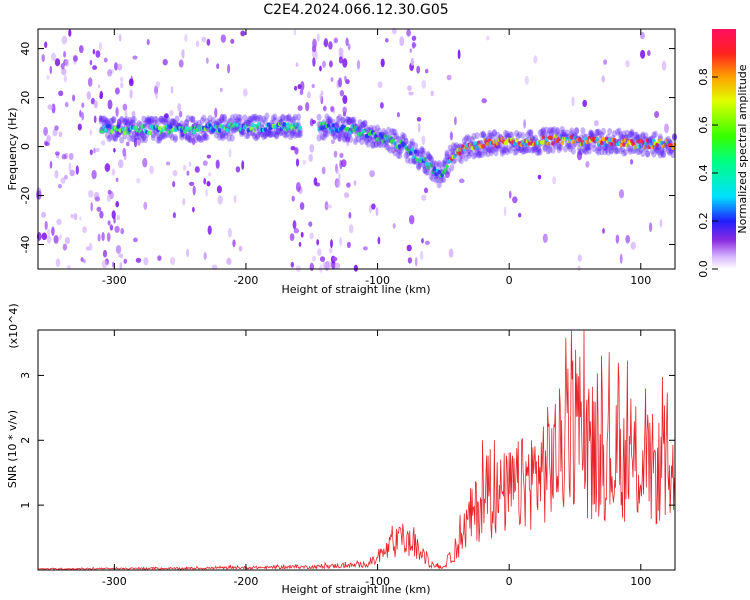 The width and height of the screenshot is (750, 600). What do you see at coordinates (114, 280) in the screenshot?
I see `x-tick-label: -300` at bounding box center [114, 280].